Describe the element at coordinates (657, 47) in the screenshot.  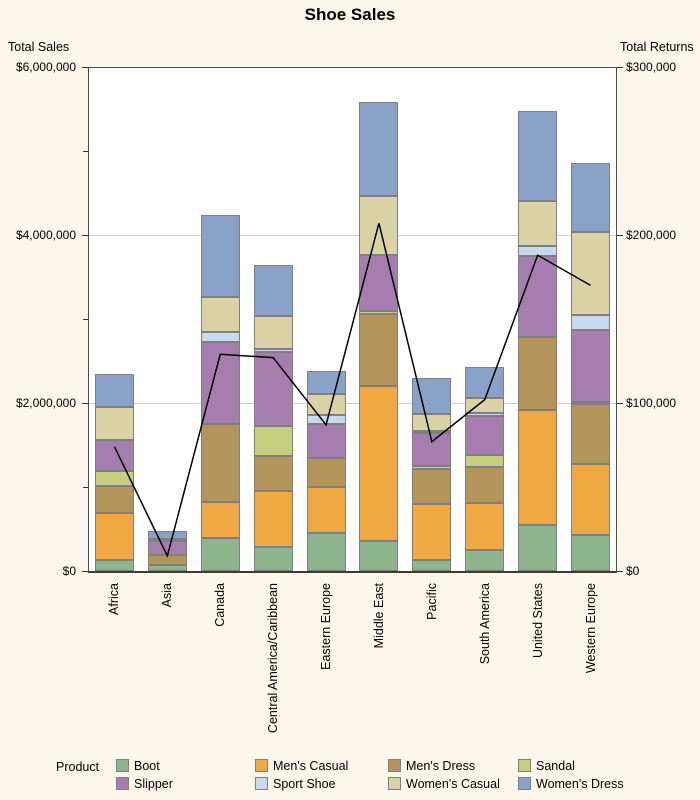
I see `right-axis-title: Total Returns` at that location.